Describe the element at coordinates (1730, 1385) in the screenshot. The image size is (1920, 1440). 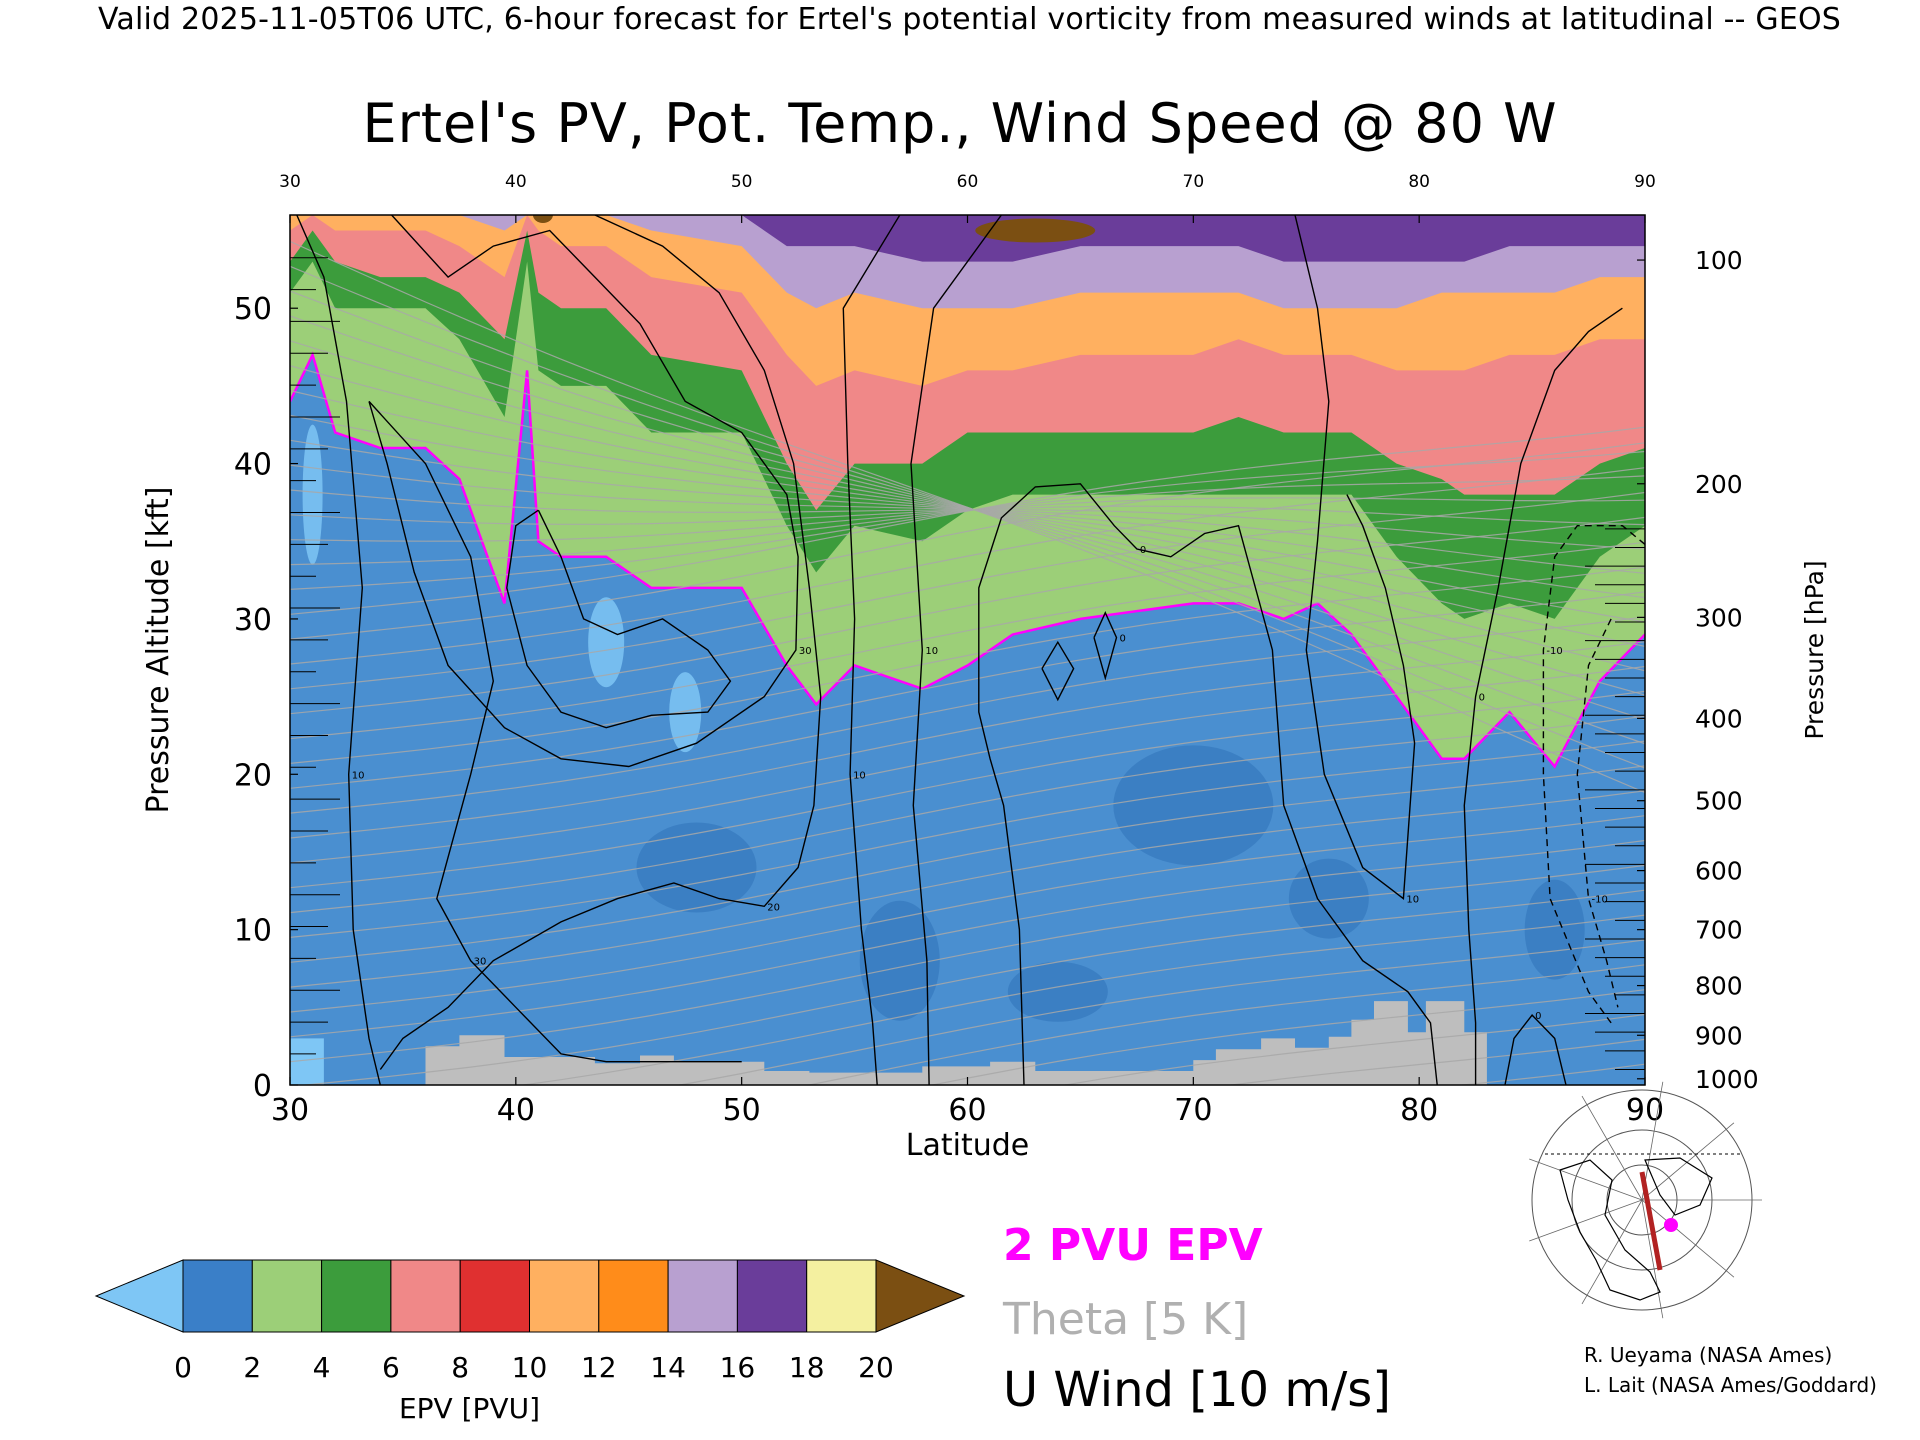
I see `credit-line-2: L. Lait (NASA Ames/Goddard)` at that location.